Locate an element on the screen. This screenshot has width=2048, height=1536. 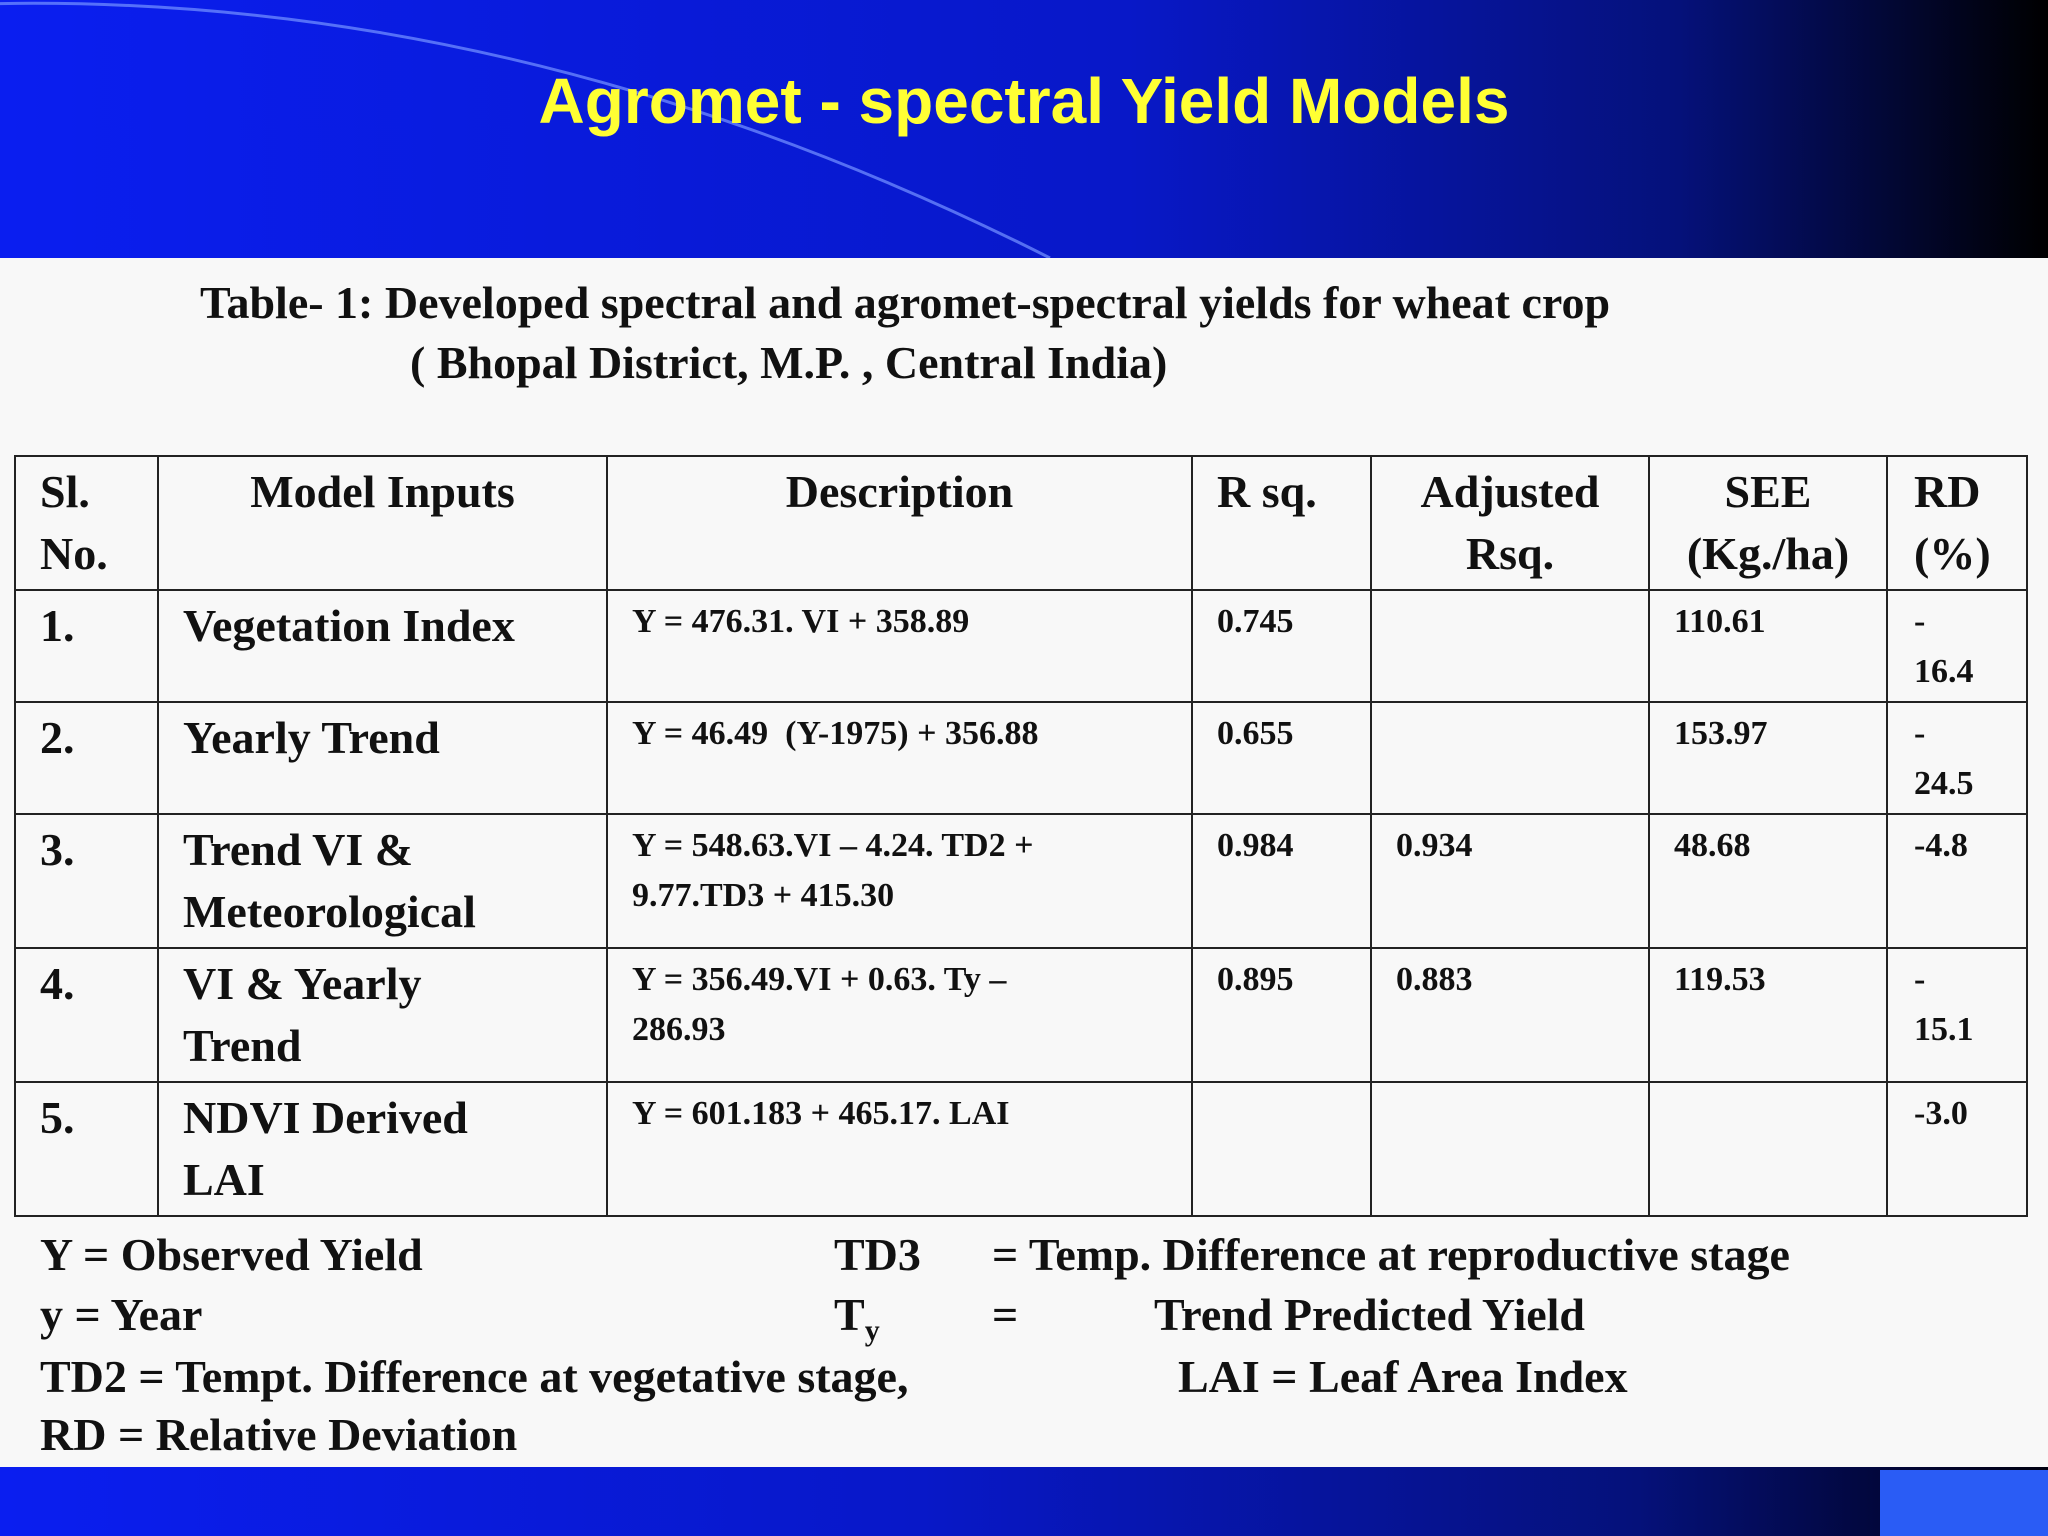
slide-title: Agromet - spectral Yield Models is located at coordinates (1024, 101).